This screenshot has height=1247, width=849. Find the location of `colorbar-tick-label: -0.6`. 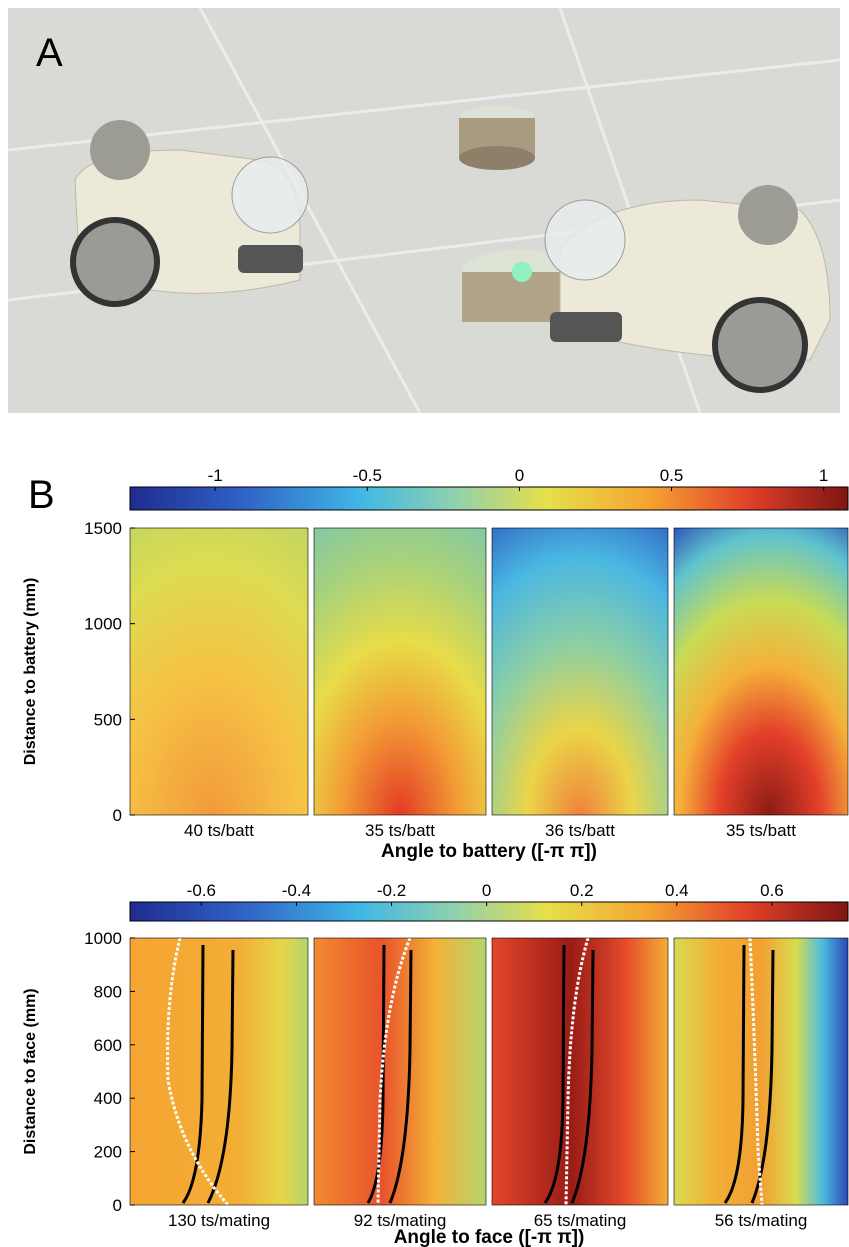

colorbar-tick-label: -0.6 is located at coordinates (201, 890).